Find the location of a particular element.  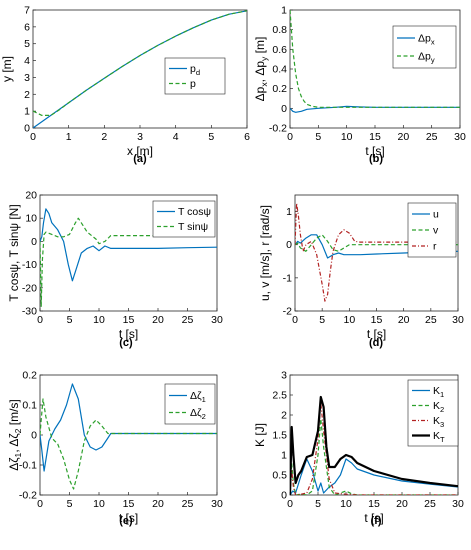

y-tick-label: 0.1 is located at coordinates (29, 406).